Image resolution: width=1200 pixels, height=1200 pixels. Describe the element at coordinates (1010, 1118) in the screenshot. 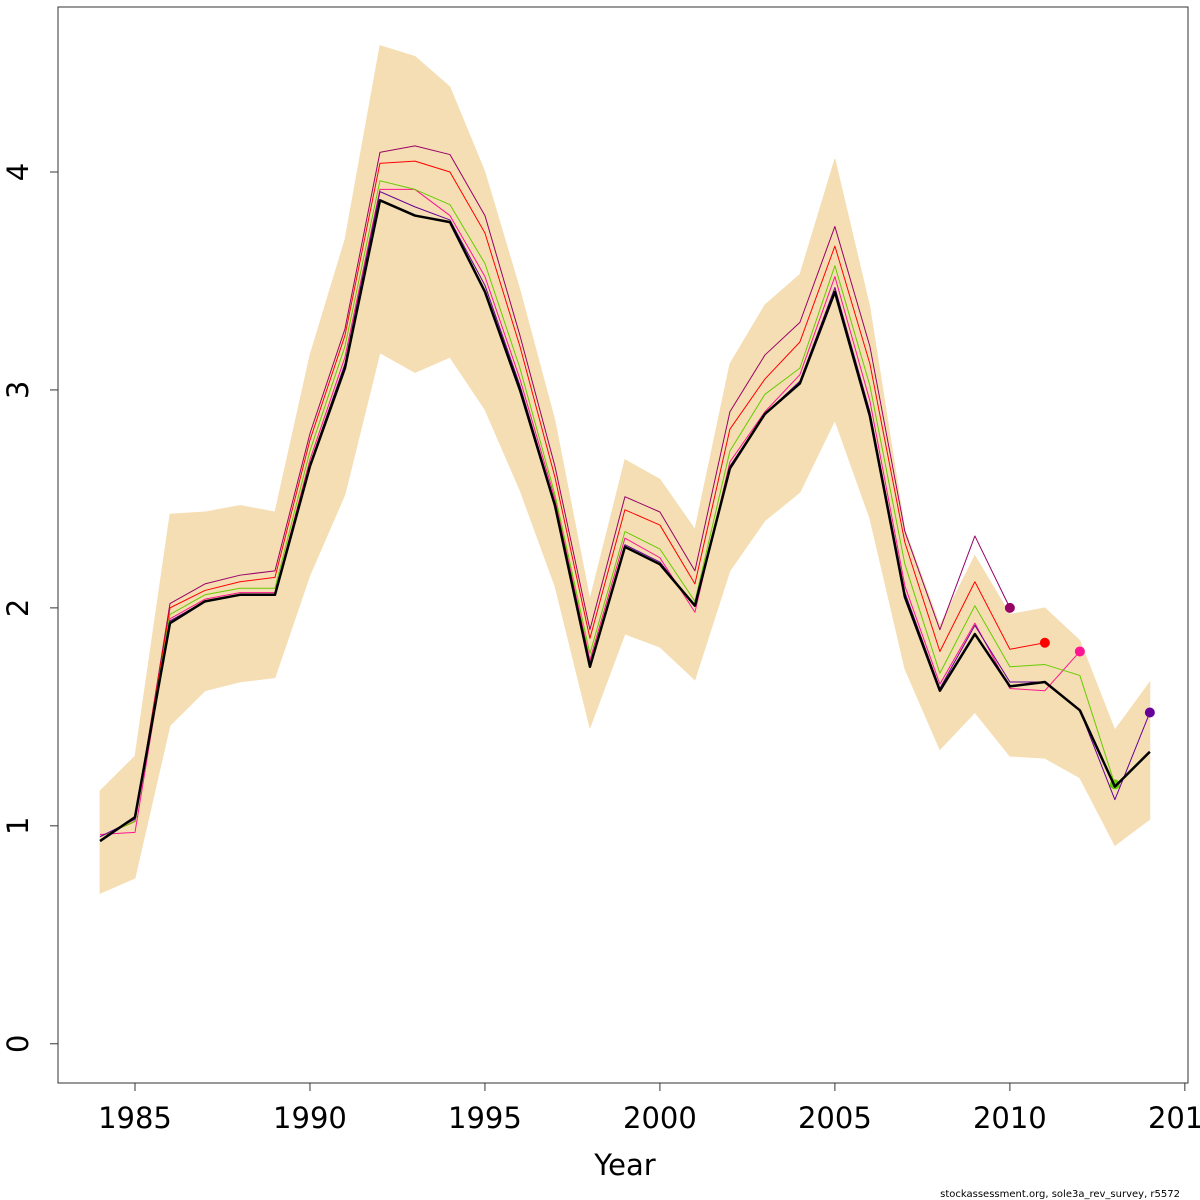

I see `x-tick-label: 2010` at that location.